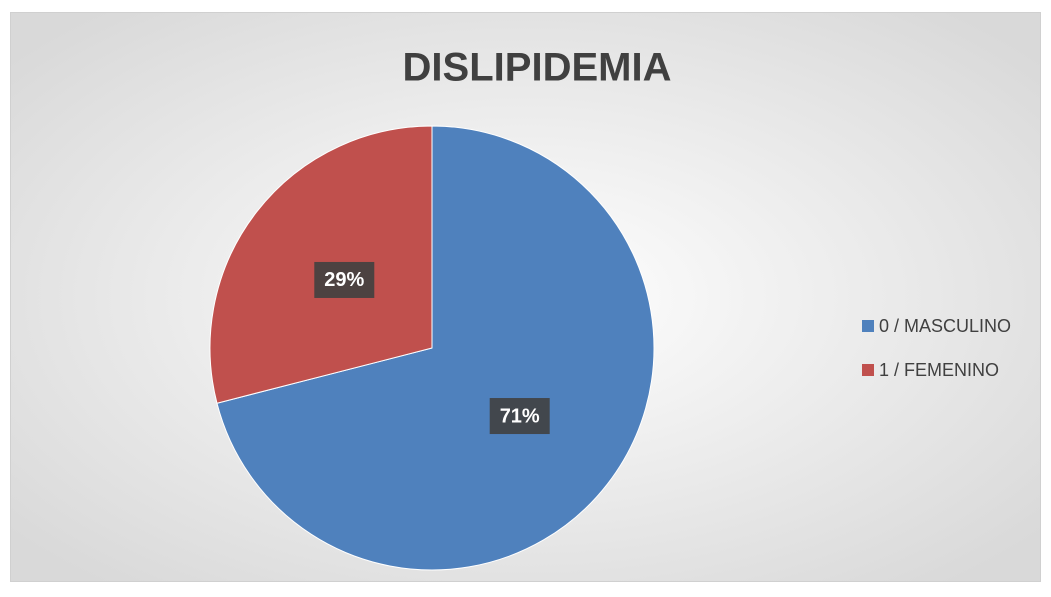  I want to click on data-label: 29%, so click(344, 280).